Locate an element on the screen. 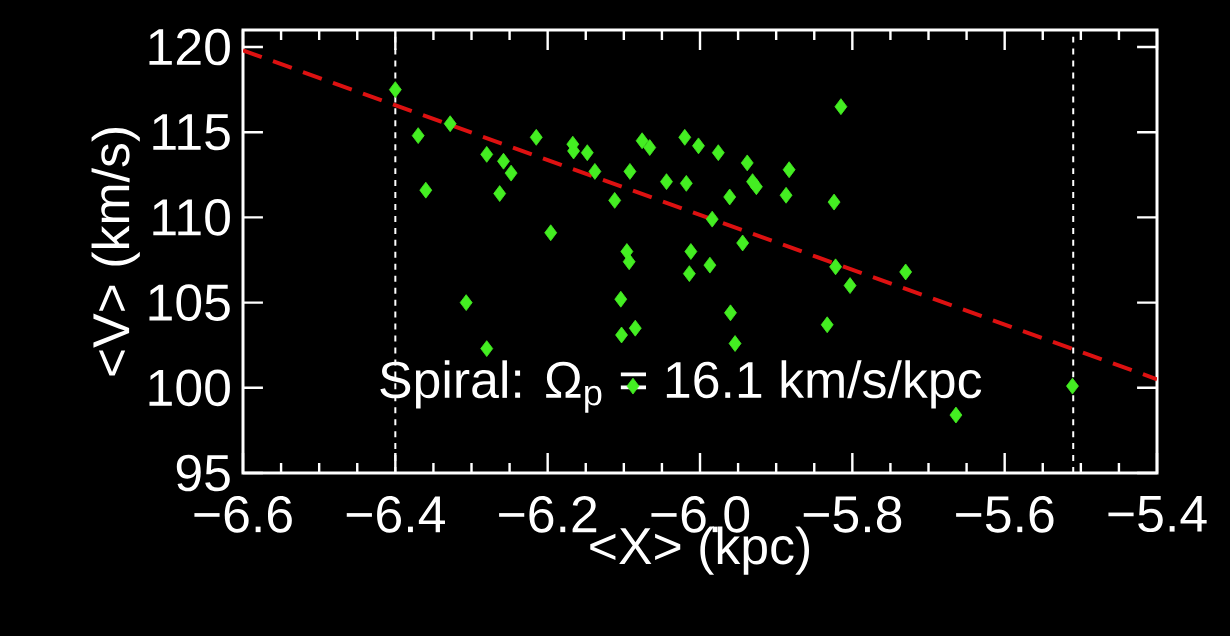 This screenshot has width=1230, height=636. x-tick-label: −6.4 is located at coordinates (395, 514).